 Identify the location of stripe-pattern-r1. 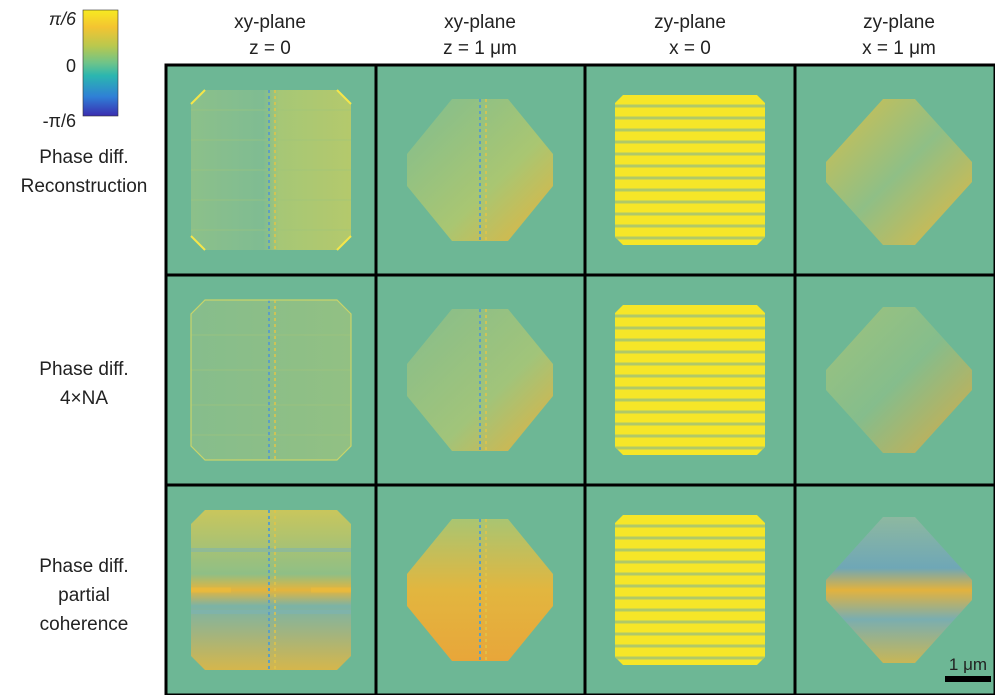
(690, 172).